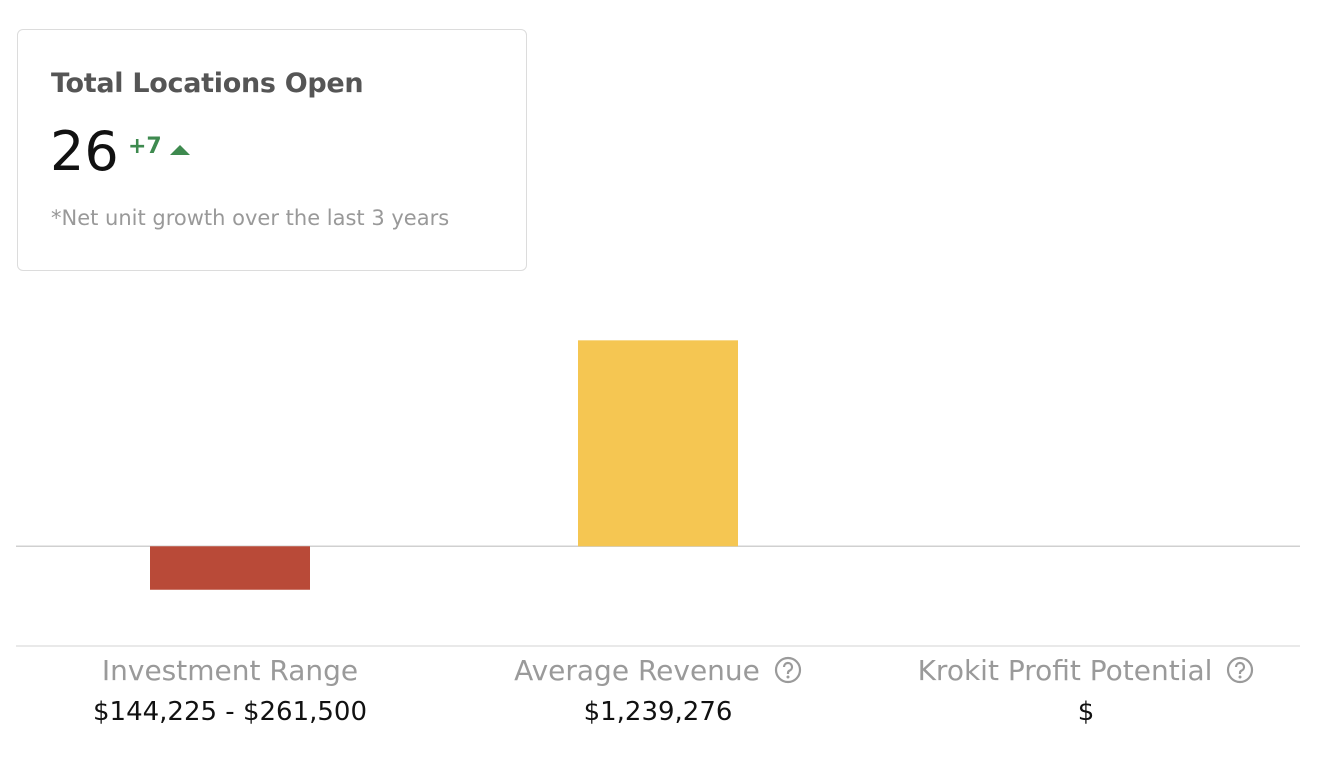  I want to click on label-column: Krokit Profit Potential $, so click(1086, 690).